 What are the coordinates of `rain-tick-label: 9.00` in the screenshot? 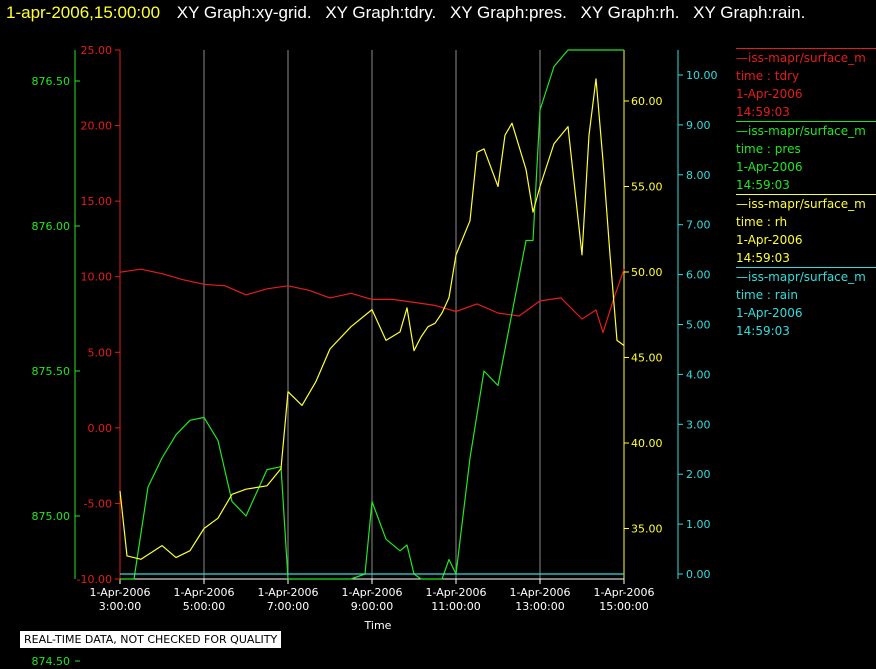 It's located at (698, 125).